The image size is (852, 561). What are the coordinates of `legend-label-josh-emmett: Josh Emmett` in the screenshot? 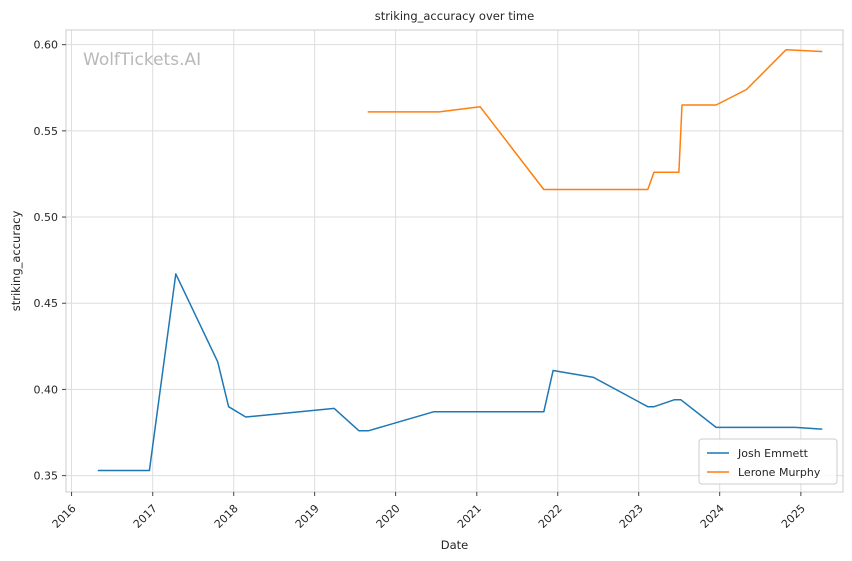 It's located at (773, 453).